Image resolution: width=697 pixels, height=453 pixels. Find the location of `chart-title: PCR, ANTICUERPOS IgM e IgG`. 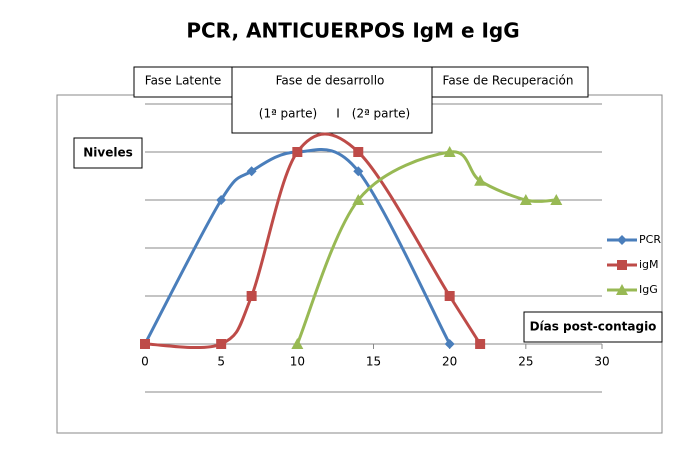

chart-title: PCR, ANTICUERPOS IgM e IgG is located at coordinates (352, 31).